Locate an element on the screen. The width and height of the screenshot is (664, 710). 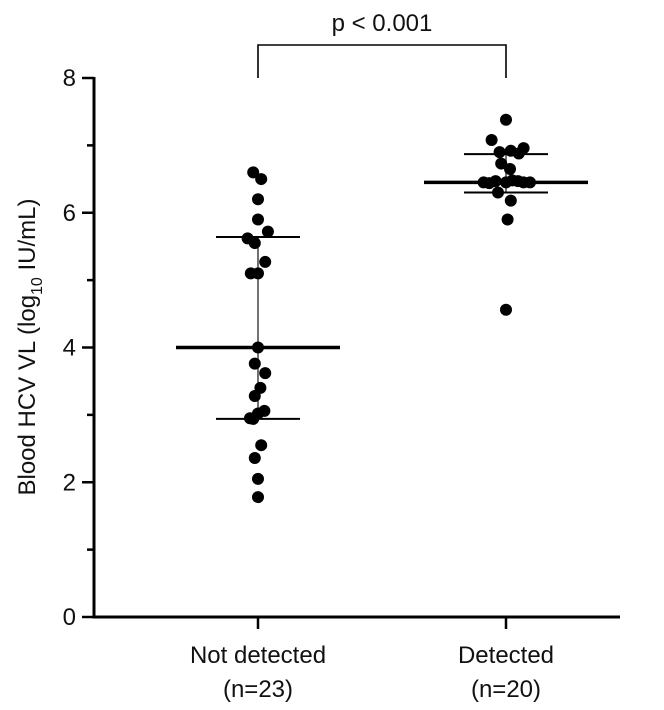
x-category-label: Not detected is located at coordinates (258, 655).